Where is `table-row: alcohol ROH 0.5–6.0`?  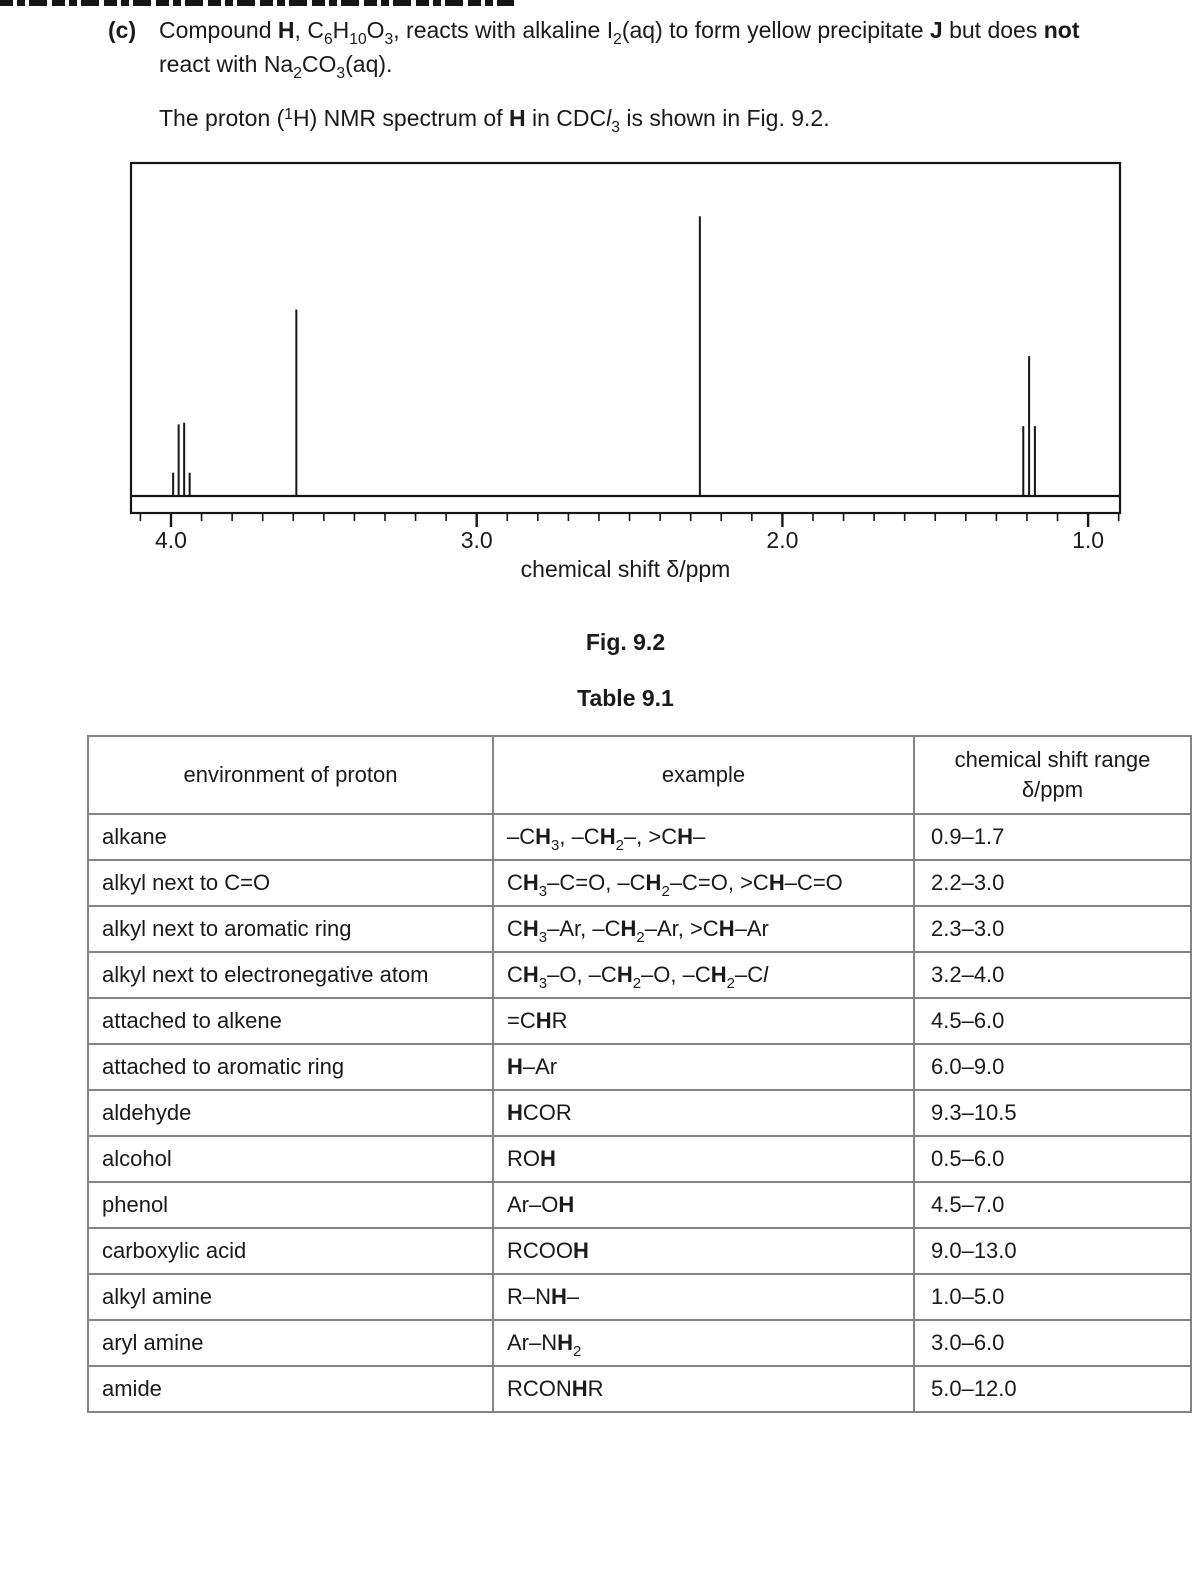 table-row: alcohol ROH 0.5–6.0 is located at coordinates (639, 1159).